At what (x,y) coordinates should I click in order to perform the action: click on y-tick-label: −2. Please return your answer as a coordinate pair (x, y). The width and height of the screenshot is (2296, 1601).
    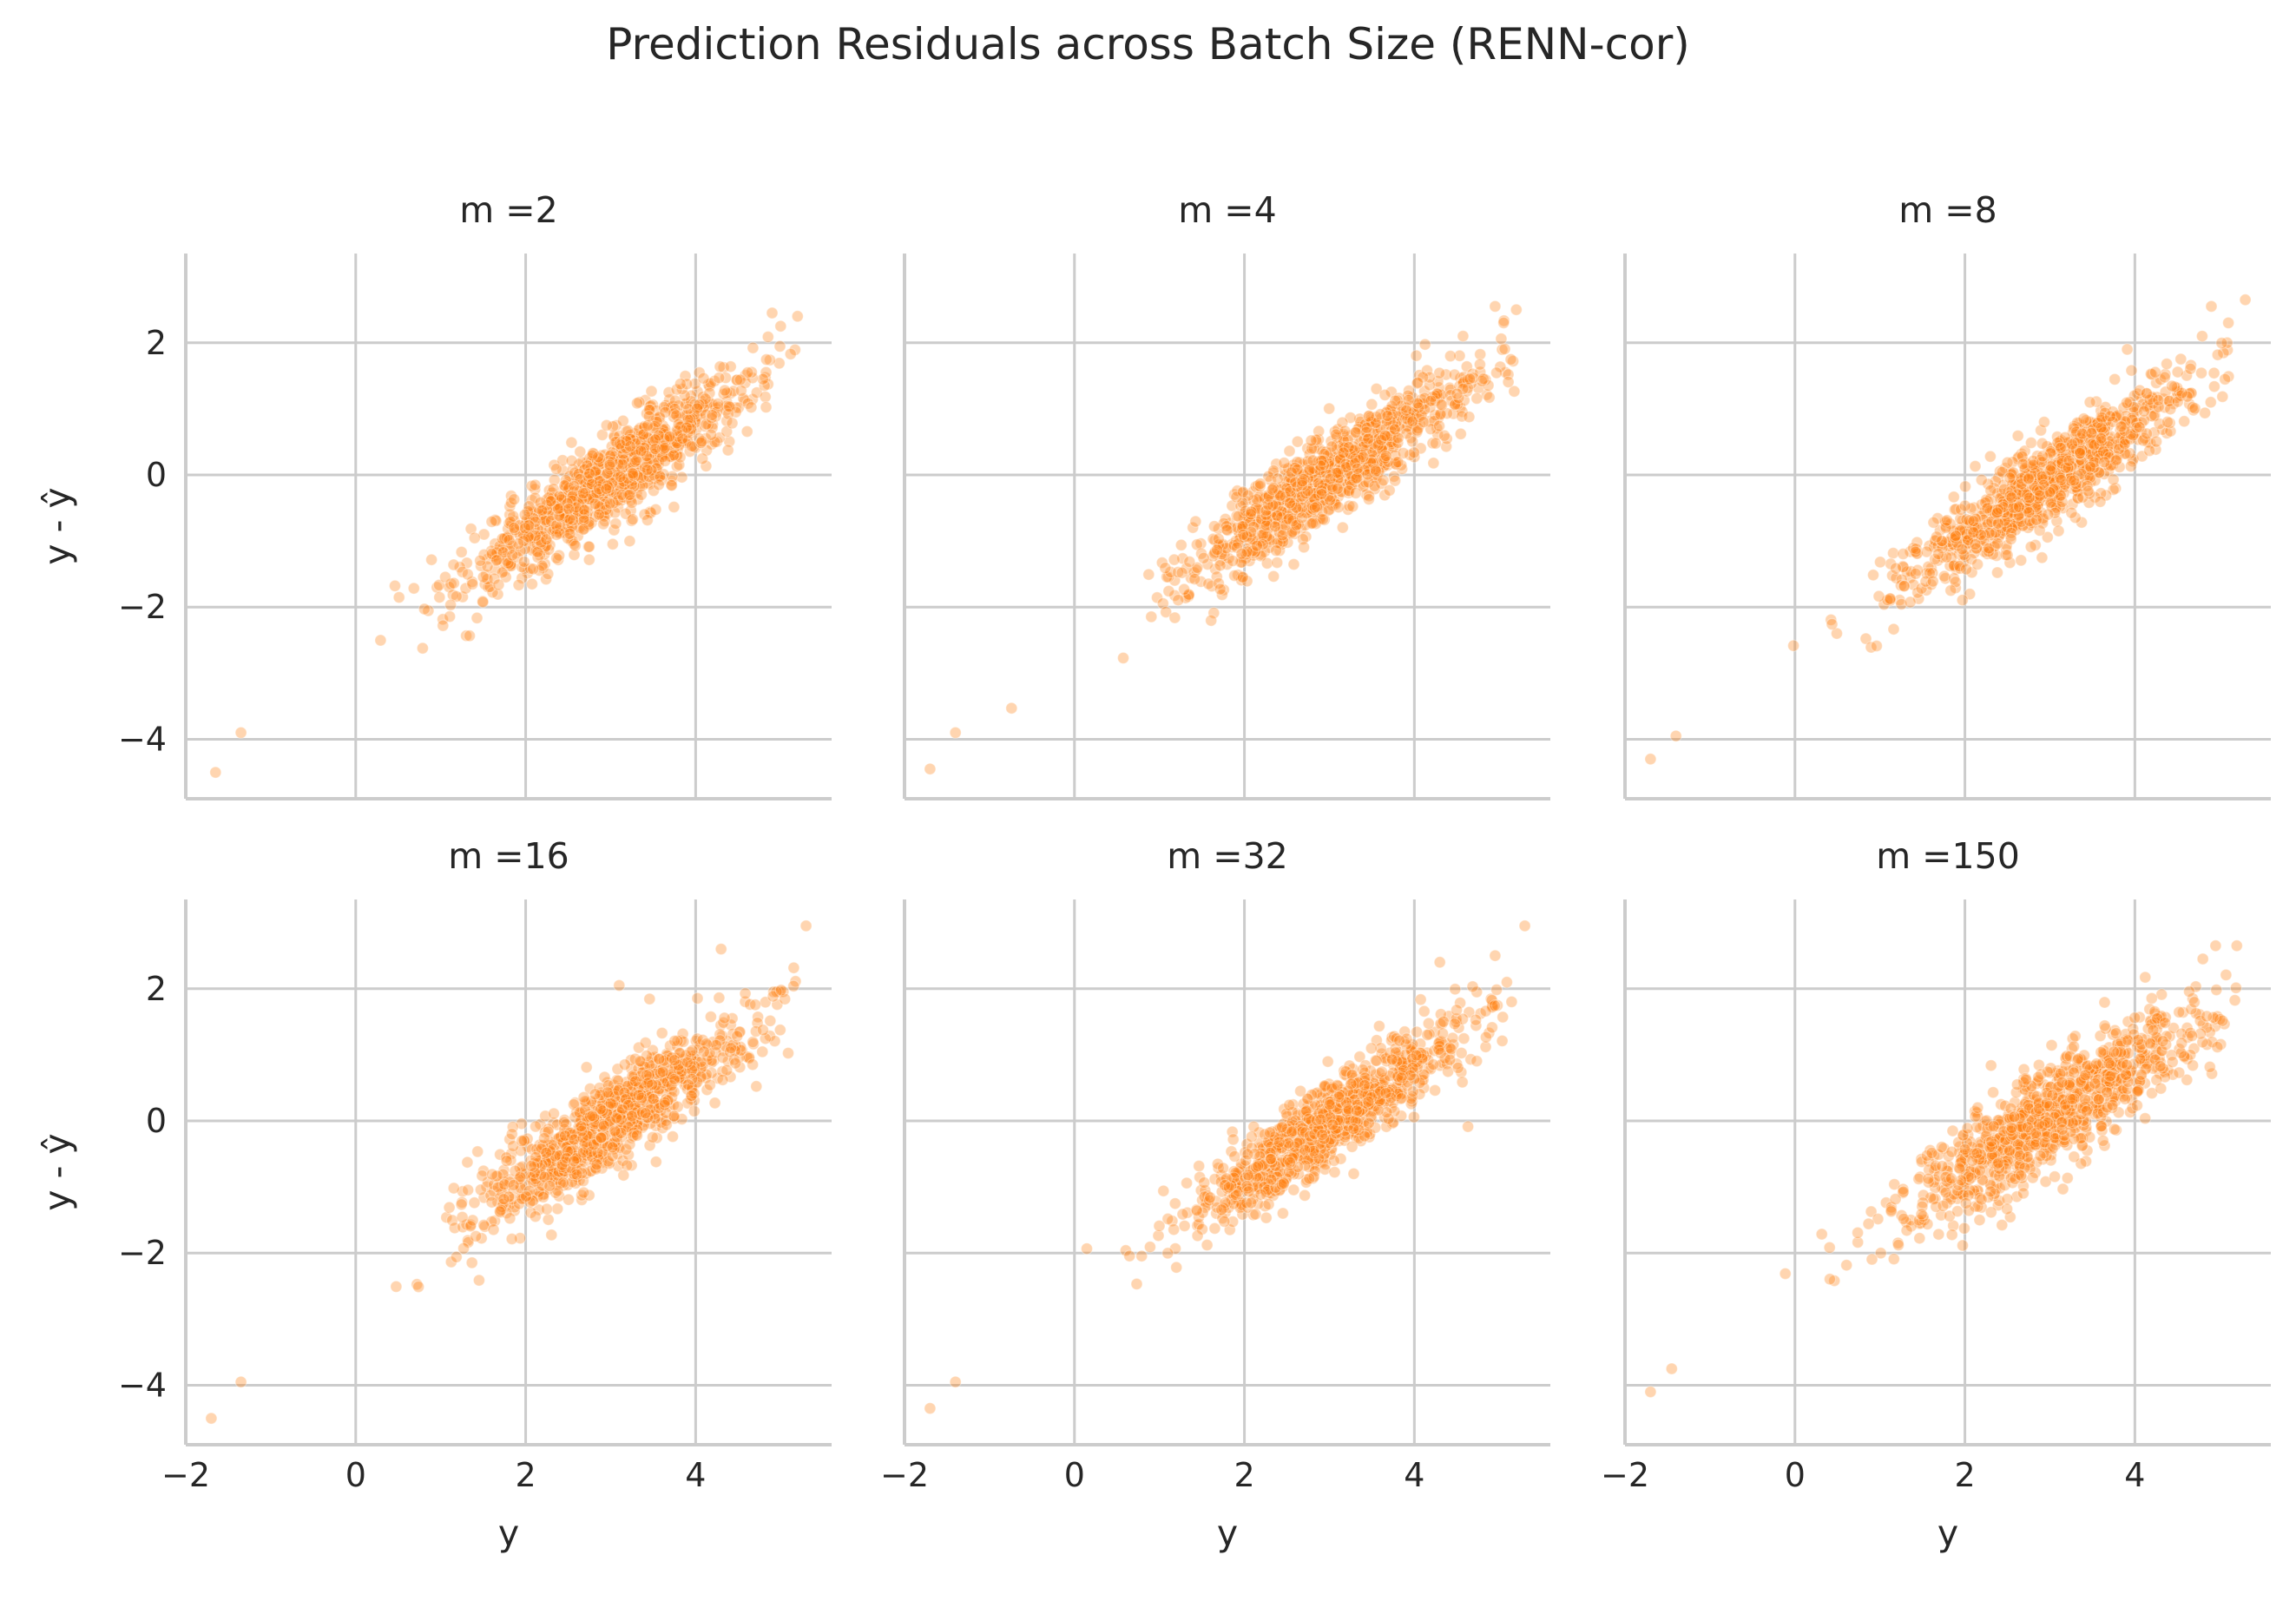
    Looking at the image, I should click on (143, 1253).